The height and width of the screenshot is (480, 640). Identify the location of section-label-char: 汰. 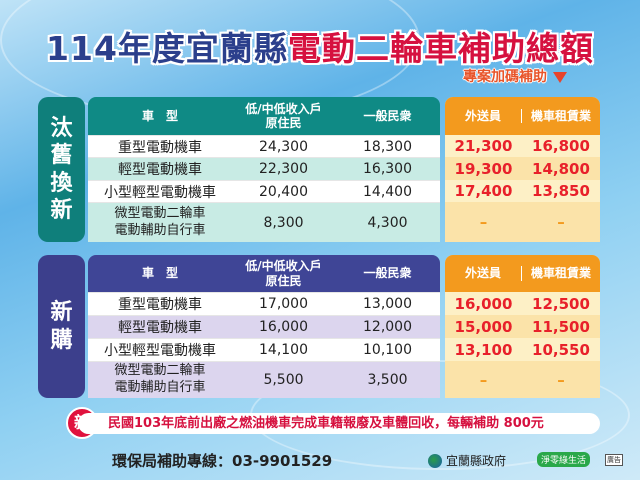
(61, 128).